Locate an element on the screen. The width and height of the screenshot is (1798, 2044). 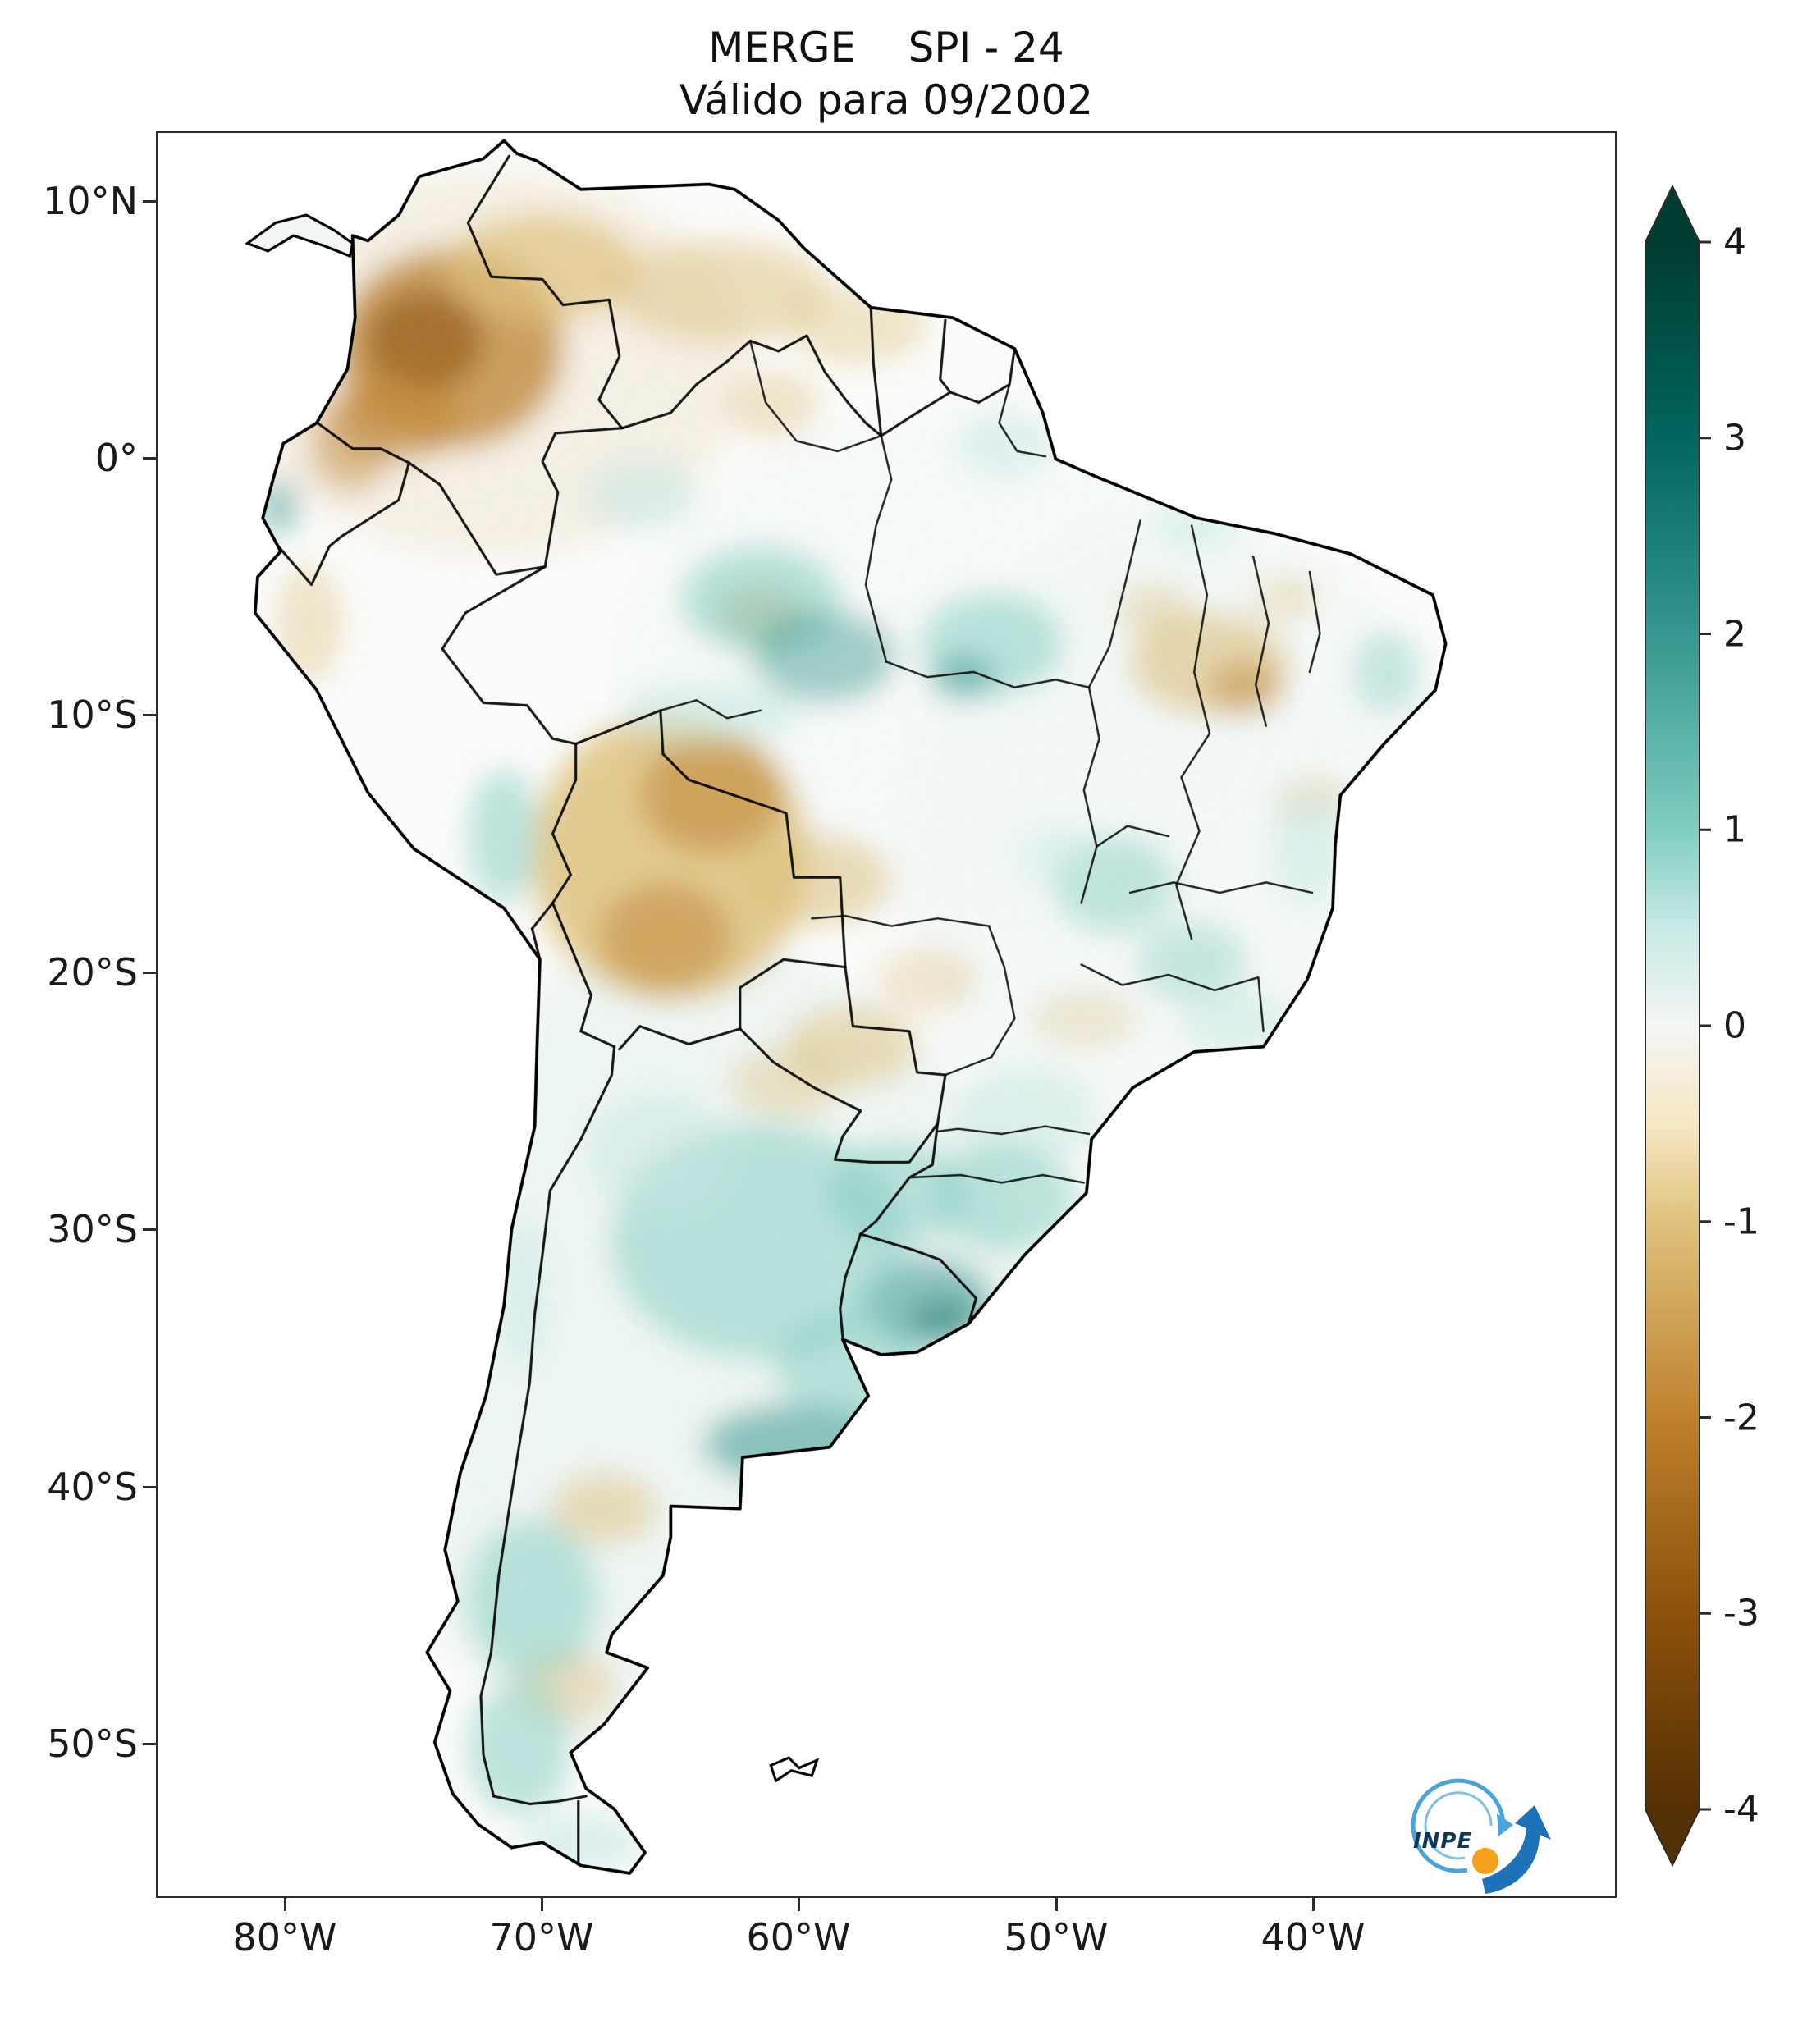
colorbar-tick-label: 1 is located at coordinates (1734, 829).